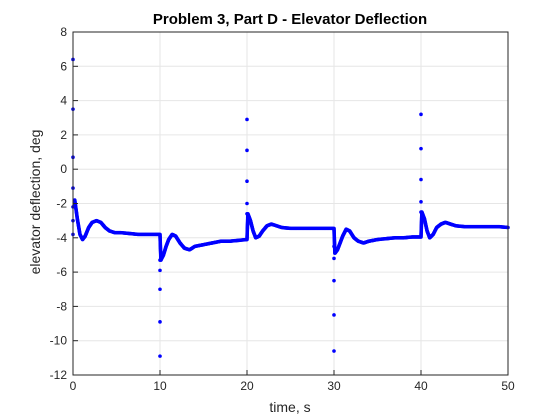 The height and width of the screenshot is (420, 560). I want to click on y-axis-ticks: -12 -10 -8 -6 -4 -2 0 2 4 6 8, so click(64, 203).